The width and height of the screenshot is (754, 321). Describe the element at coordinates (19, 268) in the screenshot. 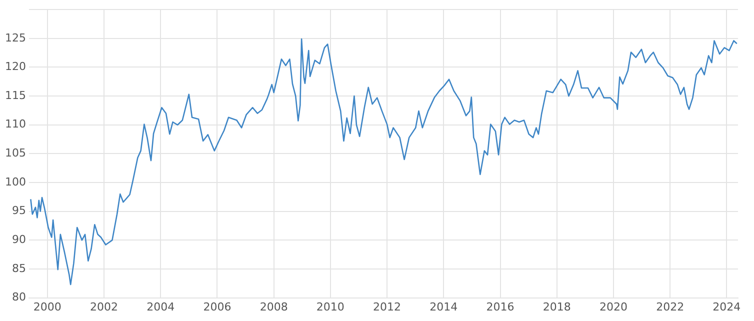

I see `y-tick-label: 85` at that location.